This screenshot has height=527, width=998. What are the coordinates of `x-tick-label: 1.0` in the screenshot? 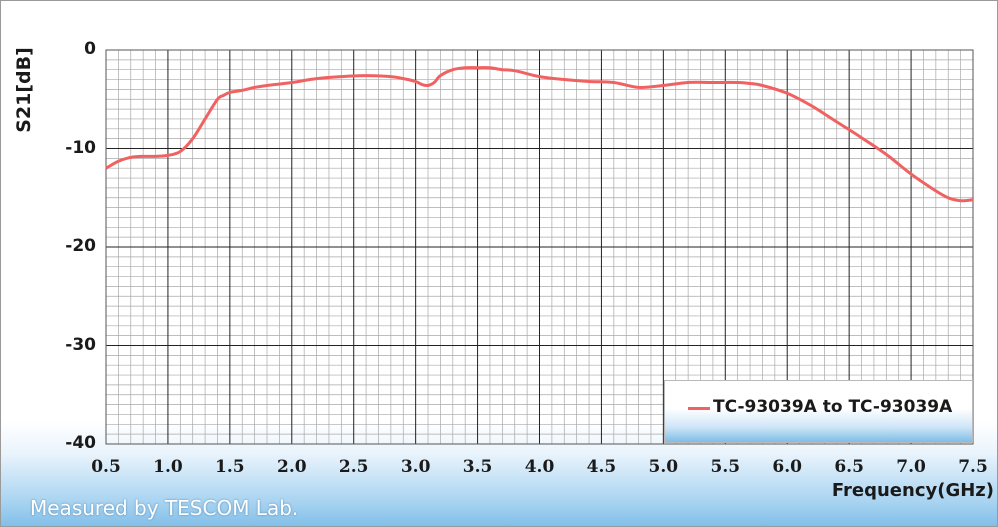 It's located at (168, 467).